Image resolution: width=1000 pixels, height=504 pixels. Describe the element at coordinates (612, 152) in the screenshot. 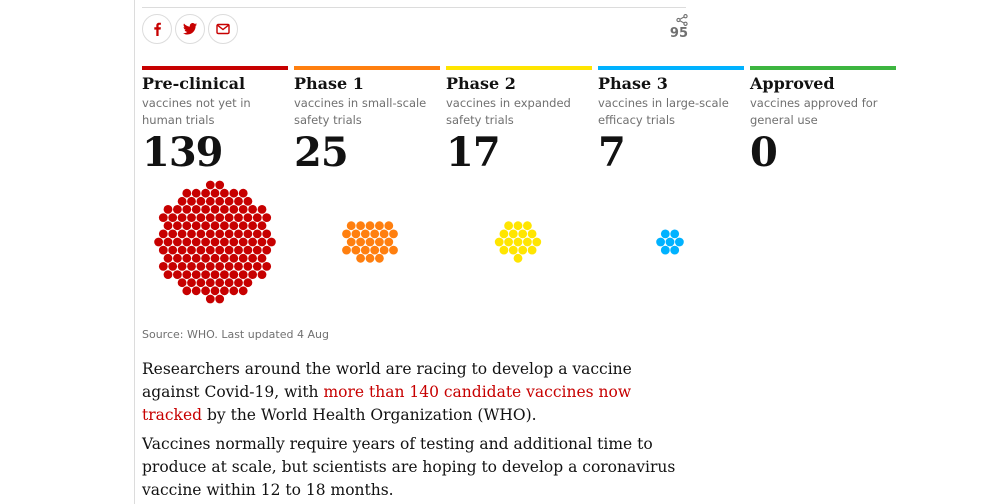

I see `stage-count: 7` at that location.